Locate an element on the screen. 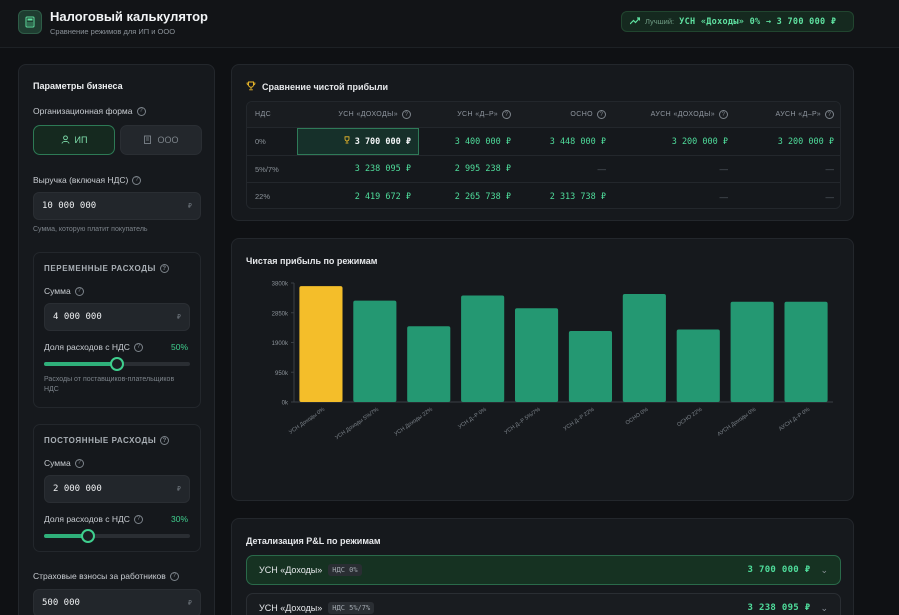 The image size is (899, 615). fixed-title-text: ПОСТОЯННЫЕ РАСХОДЫ is located at coordinates (100, 440).